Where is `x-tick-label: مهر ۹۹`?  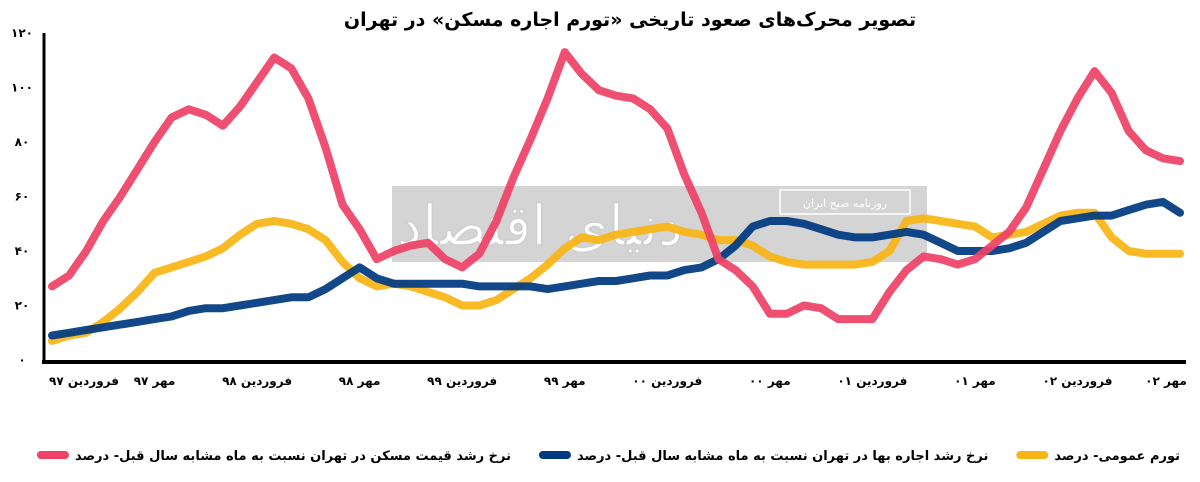 x-tick-label: مهر ۹۹ is located at coordinates (565, 381).